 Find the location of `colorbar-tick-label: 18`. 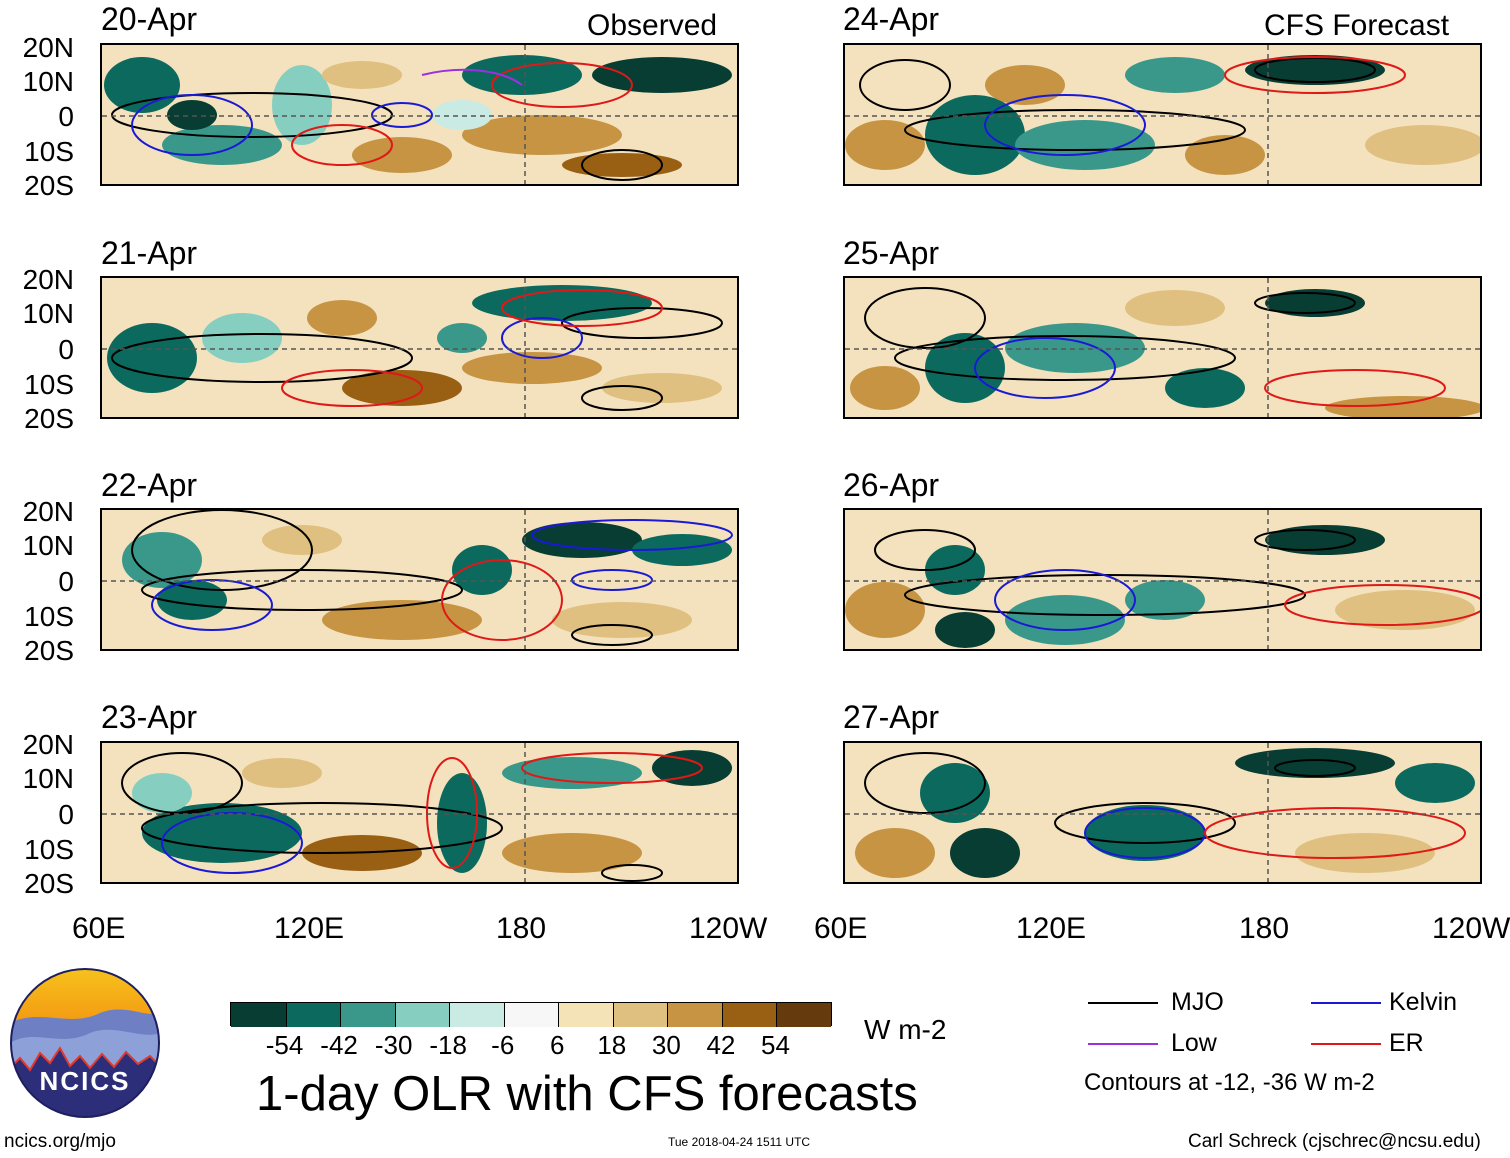

colorbar-tick-label: 18 is located at coordinates (612, 1045).